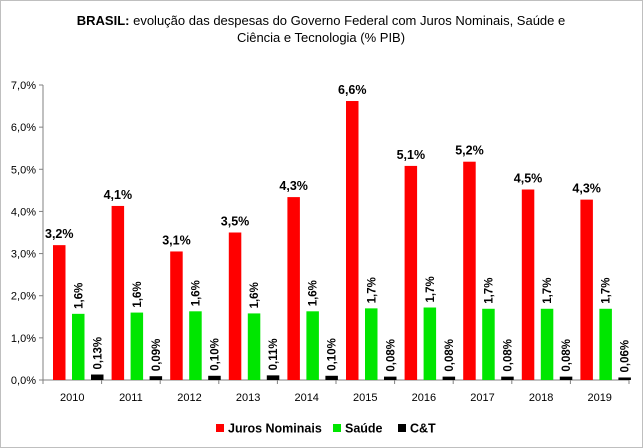 This screenshot has height=448, width=643. Describe the element at coordinates (23, 255) in the screenshot. I see `y-tick-label: 3,0%` at that location.